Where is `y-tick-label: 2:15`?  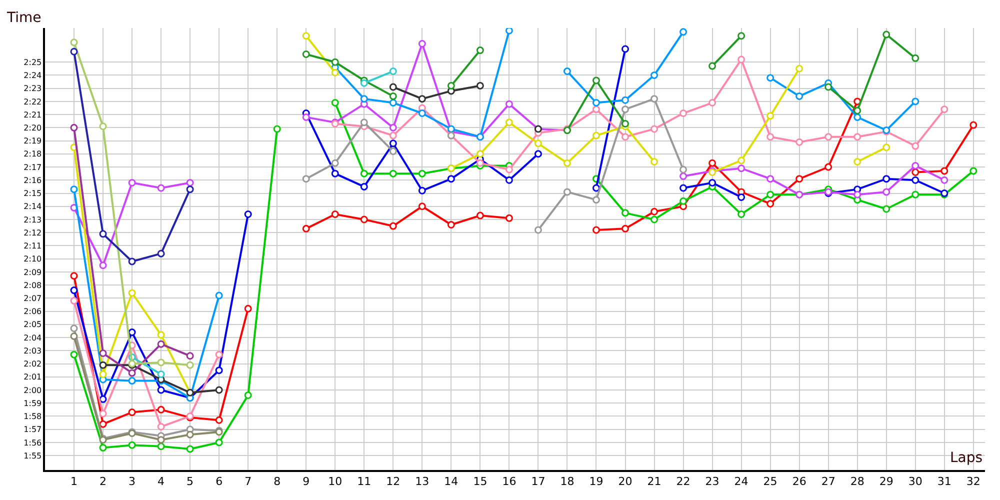 y-tick-label: 2:15 is located at coordinates (33, 193).